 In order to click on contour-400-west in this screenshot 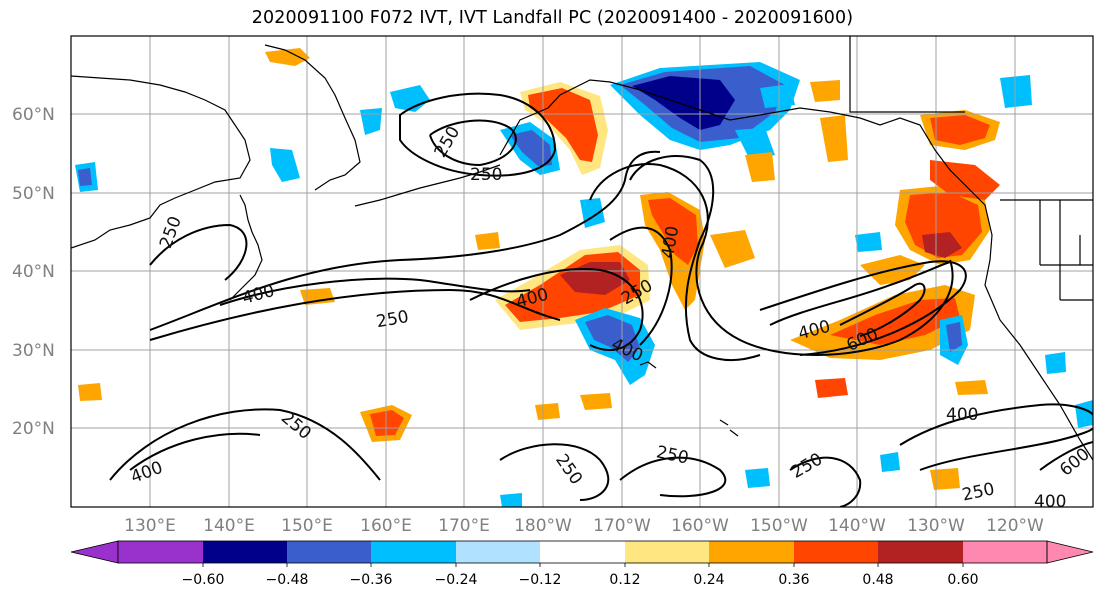, I will do `click(375, 291)`.